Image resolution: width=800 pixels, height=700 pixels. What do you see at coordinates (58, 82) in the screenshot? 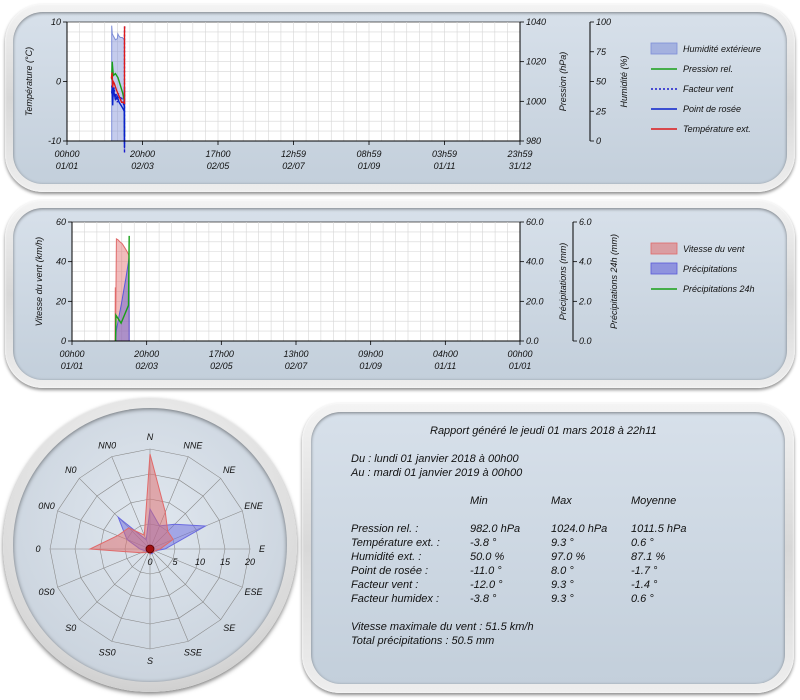
I see `y-tick-label: 0` at bounding box center [58, 82].